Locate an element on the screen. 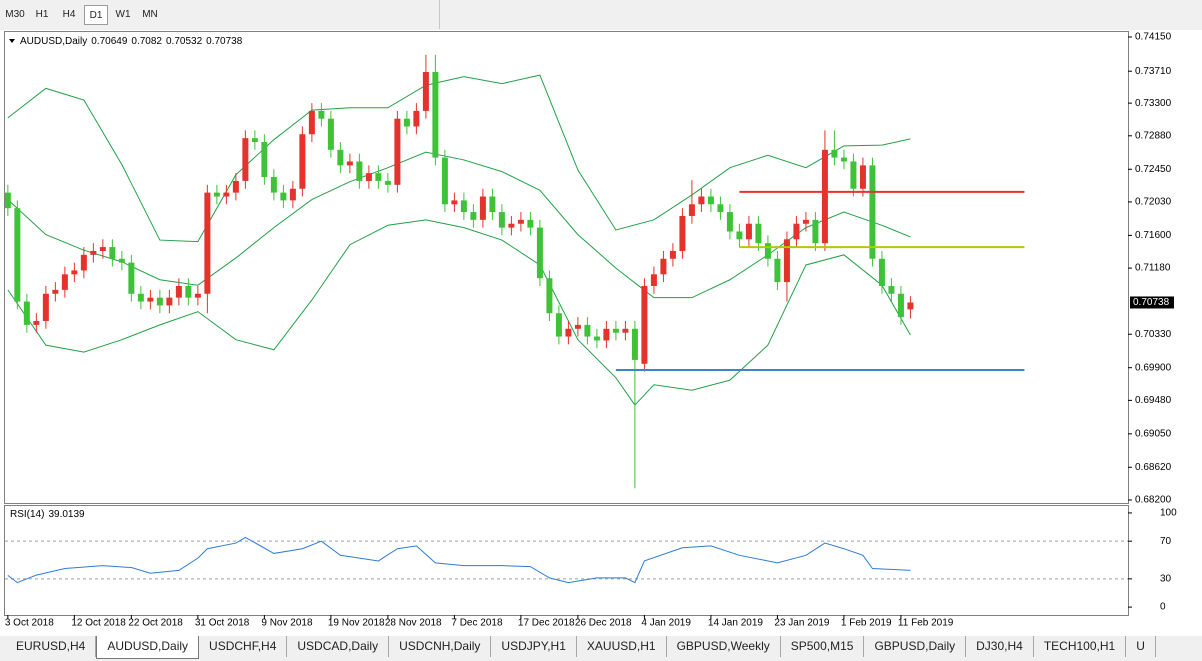 The height and width of the screenshot is (661, 1202). x-tick-label: 9 Nov 2018 is located at coordinates (287, 623).